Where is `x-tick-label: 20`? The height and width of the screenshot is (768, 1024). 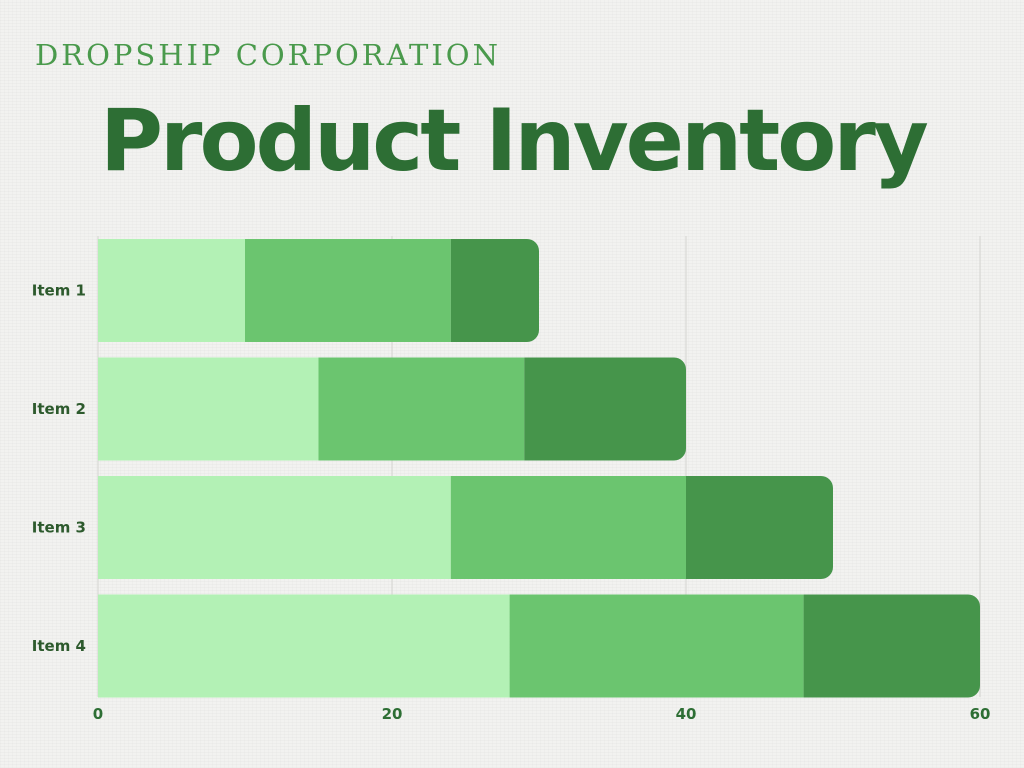 x-tick-label: 20 is located at coordinates (392, 714).